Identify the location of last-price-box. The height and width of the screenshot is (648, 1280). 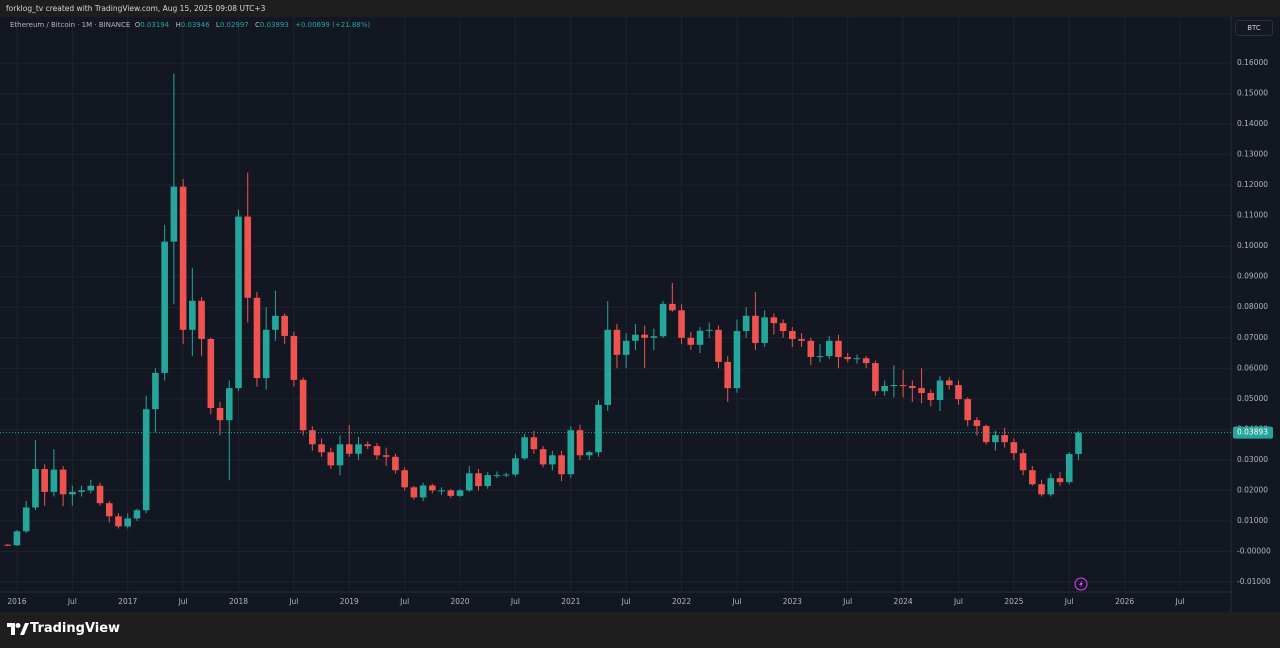
(1253, 432).